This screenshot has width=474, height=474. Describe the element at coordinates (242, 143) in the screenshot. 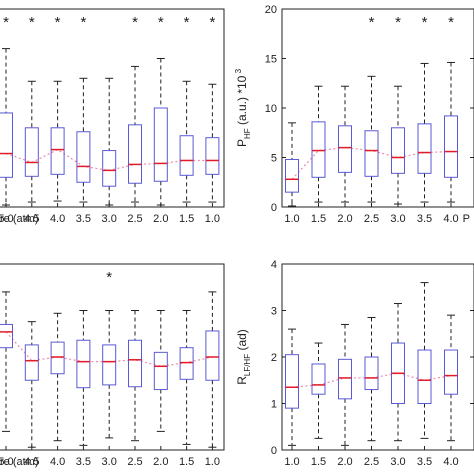

I see `y-axis-label-main: P` at that location.